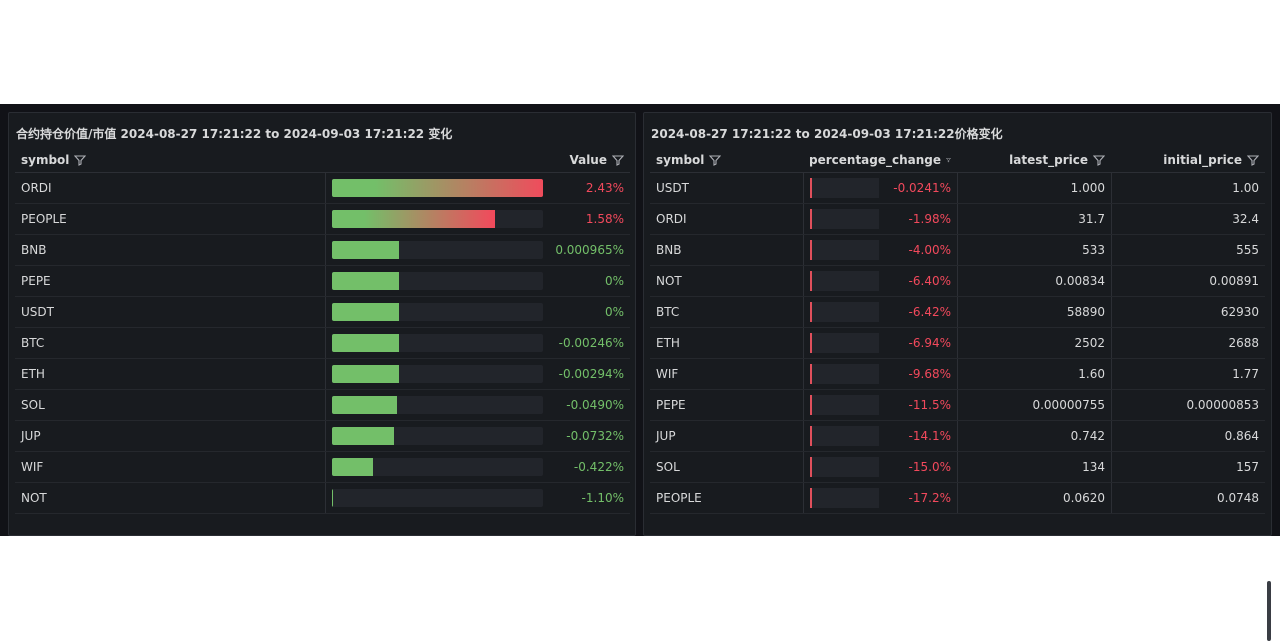 The width and height of the screenshot is (1280, 641). I want to click on latest-price-cell: 58890, so click(1034, 312).